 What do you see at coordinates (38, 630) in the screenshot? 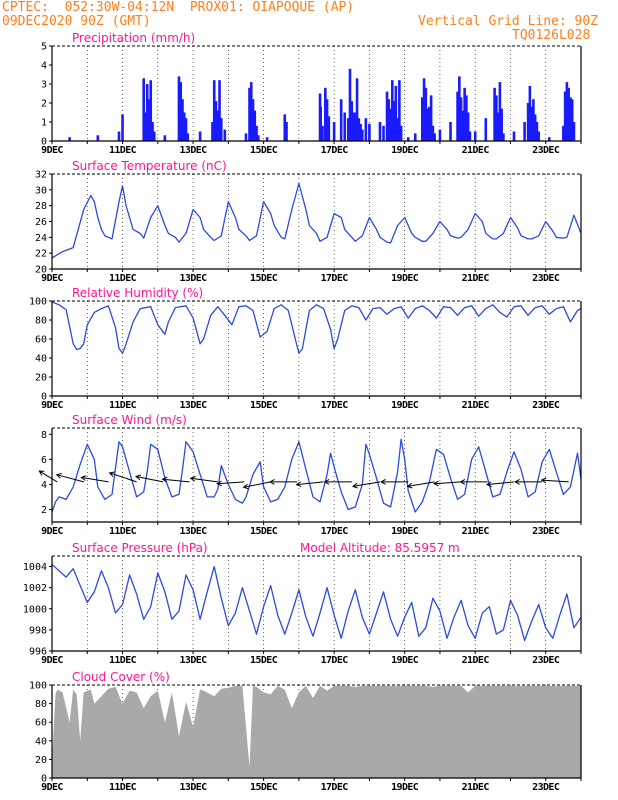
I see `y-tick-label: 998` at bounding box center [38, 630].